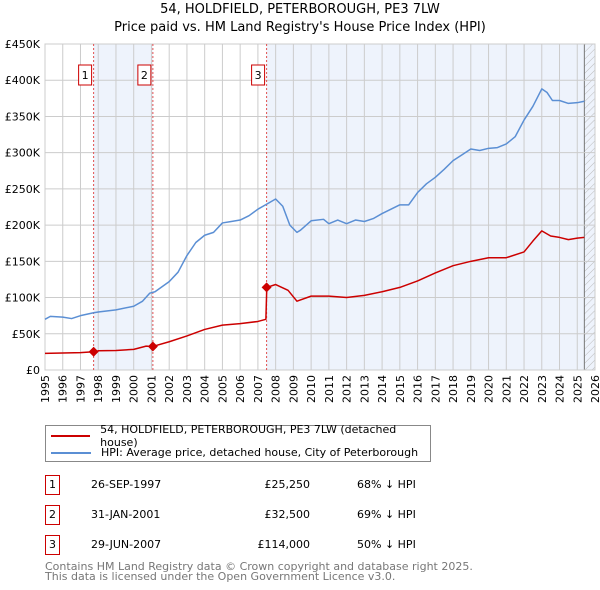 The image size is (600, 590). What do you see at coordinates (255, 515) in the screenshot?
I see `transaction-row: 2 31-JAN-2001 £32,500 69% ↓ HPI` at bounding box center [255, 515].